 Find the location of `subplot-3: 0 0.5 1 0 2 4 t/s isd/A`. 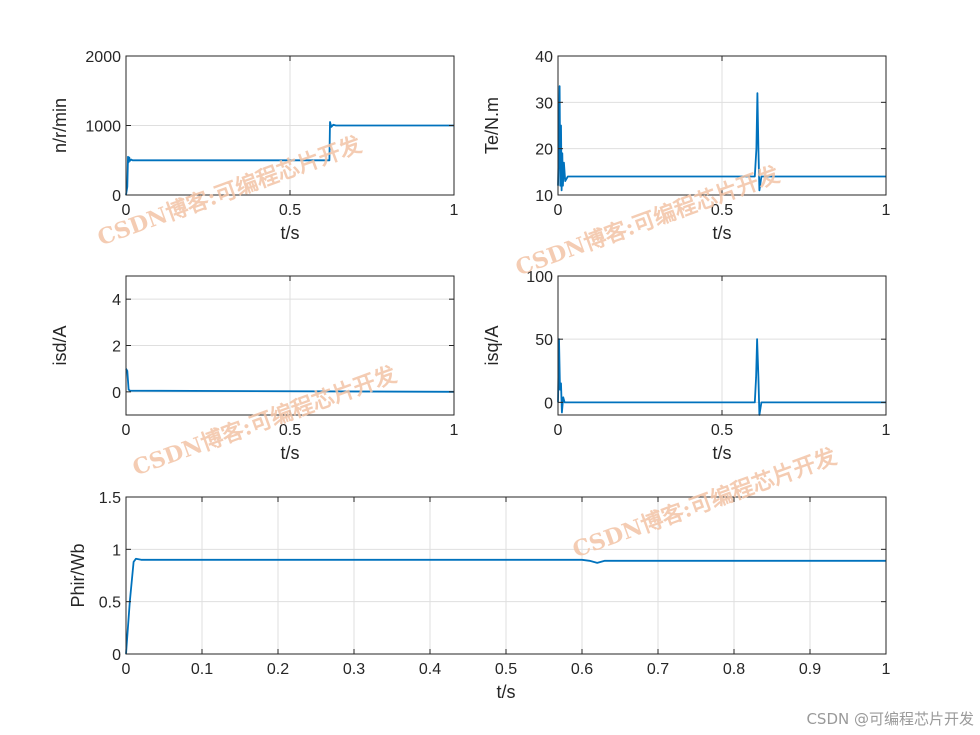

subplot-3: 0 0.5 1 0 2 4 t/s isd/A is located at coordinates (254, 369).